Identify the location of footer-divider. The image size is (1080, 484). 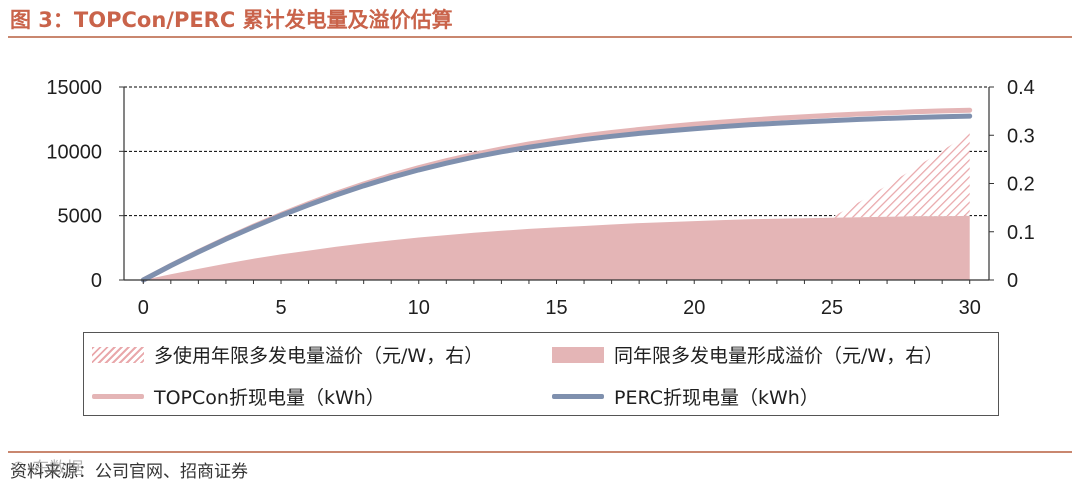
(540, 452).